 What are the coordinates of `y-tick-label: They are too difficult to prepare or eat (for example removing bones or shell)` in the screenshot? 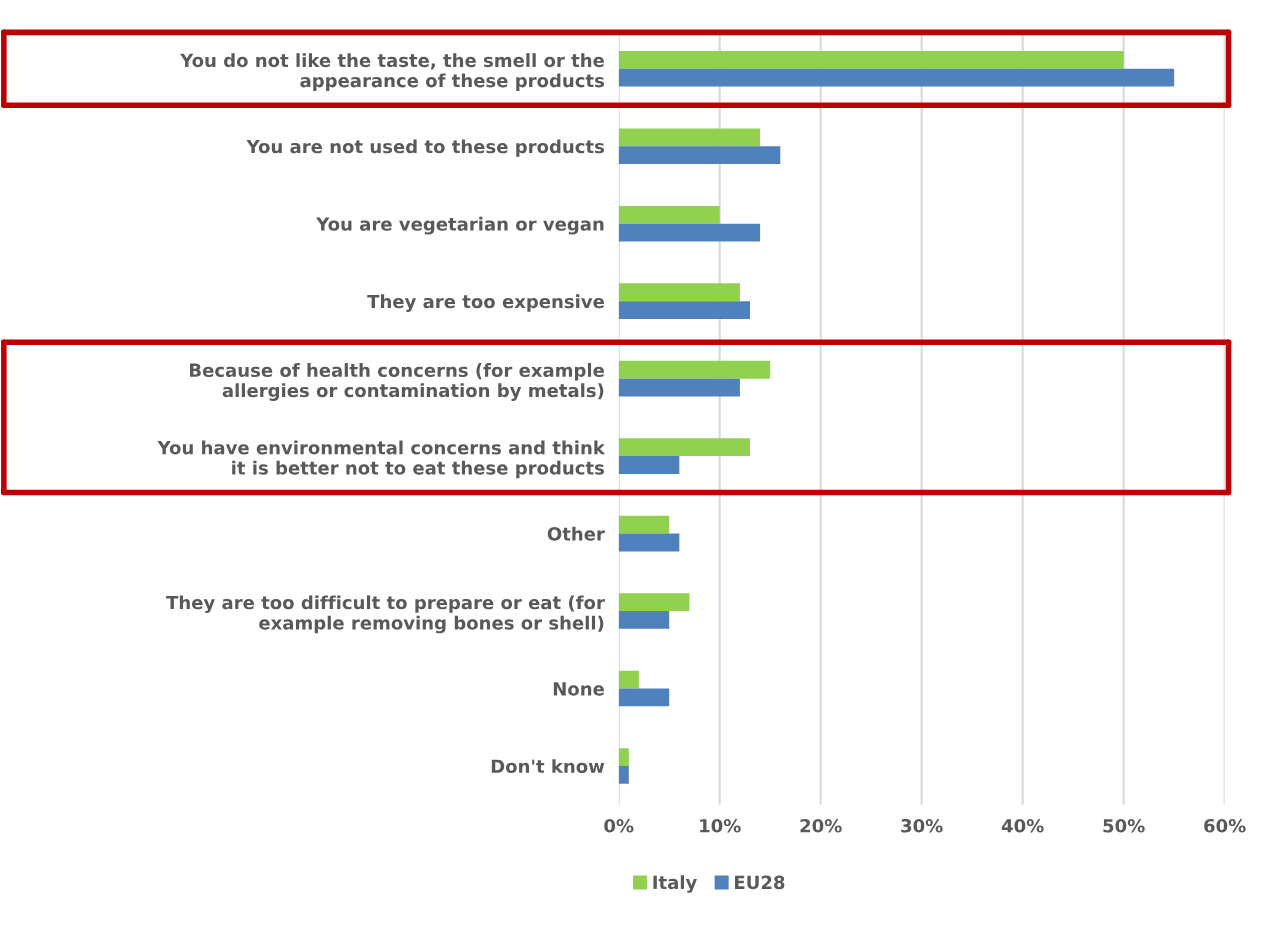 It's located at (385, 614).